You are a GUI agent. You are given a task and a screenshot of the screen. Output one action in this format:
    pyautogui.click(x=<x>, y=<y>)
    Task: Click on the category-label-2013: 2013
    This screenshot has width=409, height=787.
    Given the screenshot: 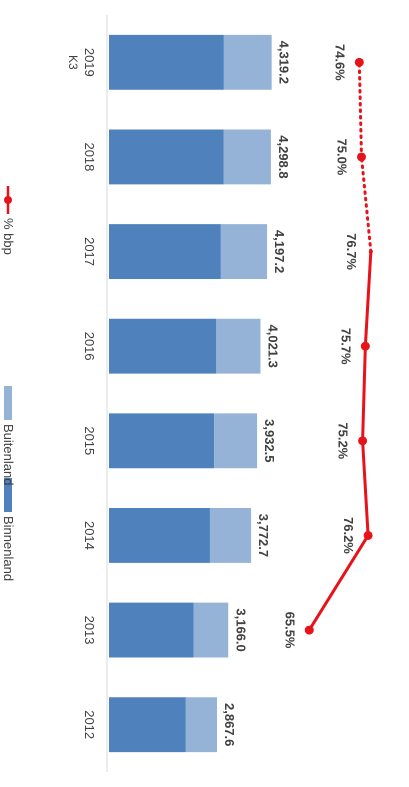 What is the action you would take?
    pyautogui.click(x=89, y=630)
    